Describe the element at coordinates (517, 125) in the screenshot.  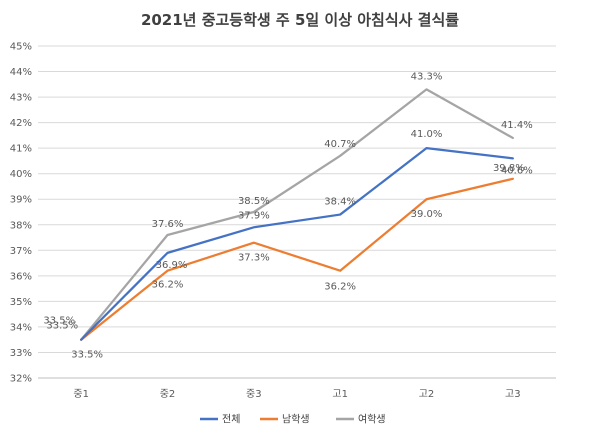
I see `data-label: 41.4%` at that location.